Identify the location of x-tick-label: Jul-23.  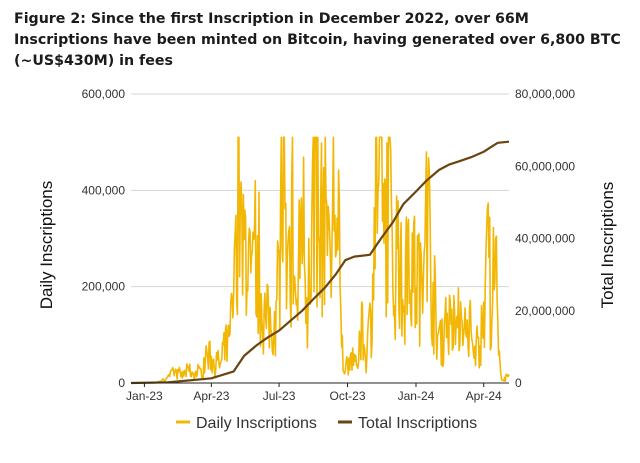
(279, 396).